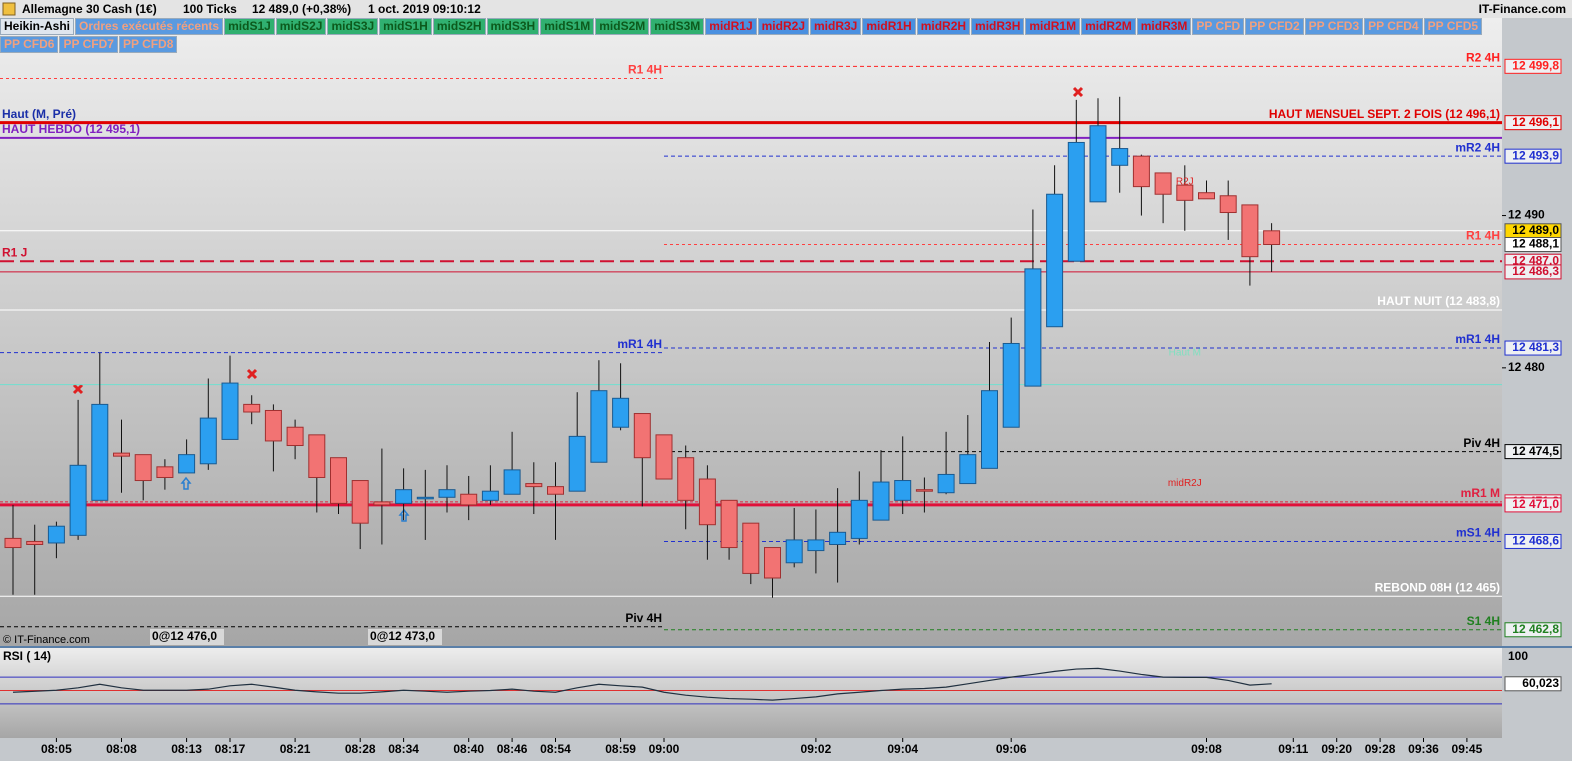  I want to click on rsi-panel, so click(751, 692).